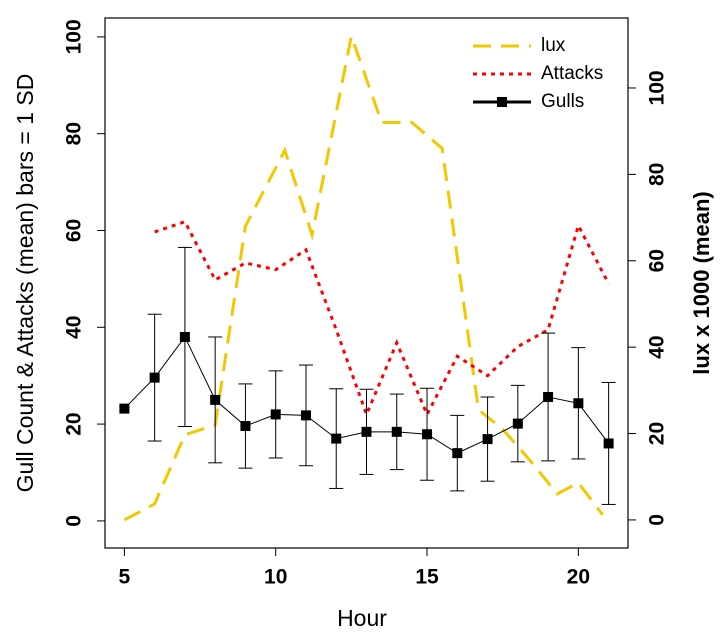 Image resolution: width=725 pixels, height=635 pixels. What do you see at coordinates (657, 346) in the screenshot?
I see `y2-tick-label: 40` at bounding box center [657, 346].